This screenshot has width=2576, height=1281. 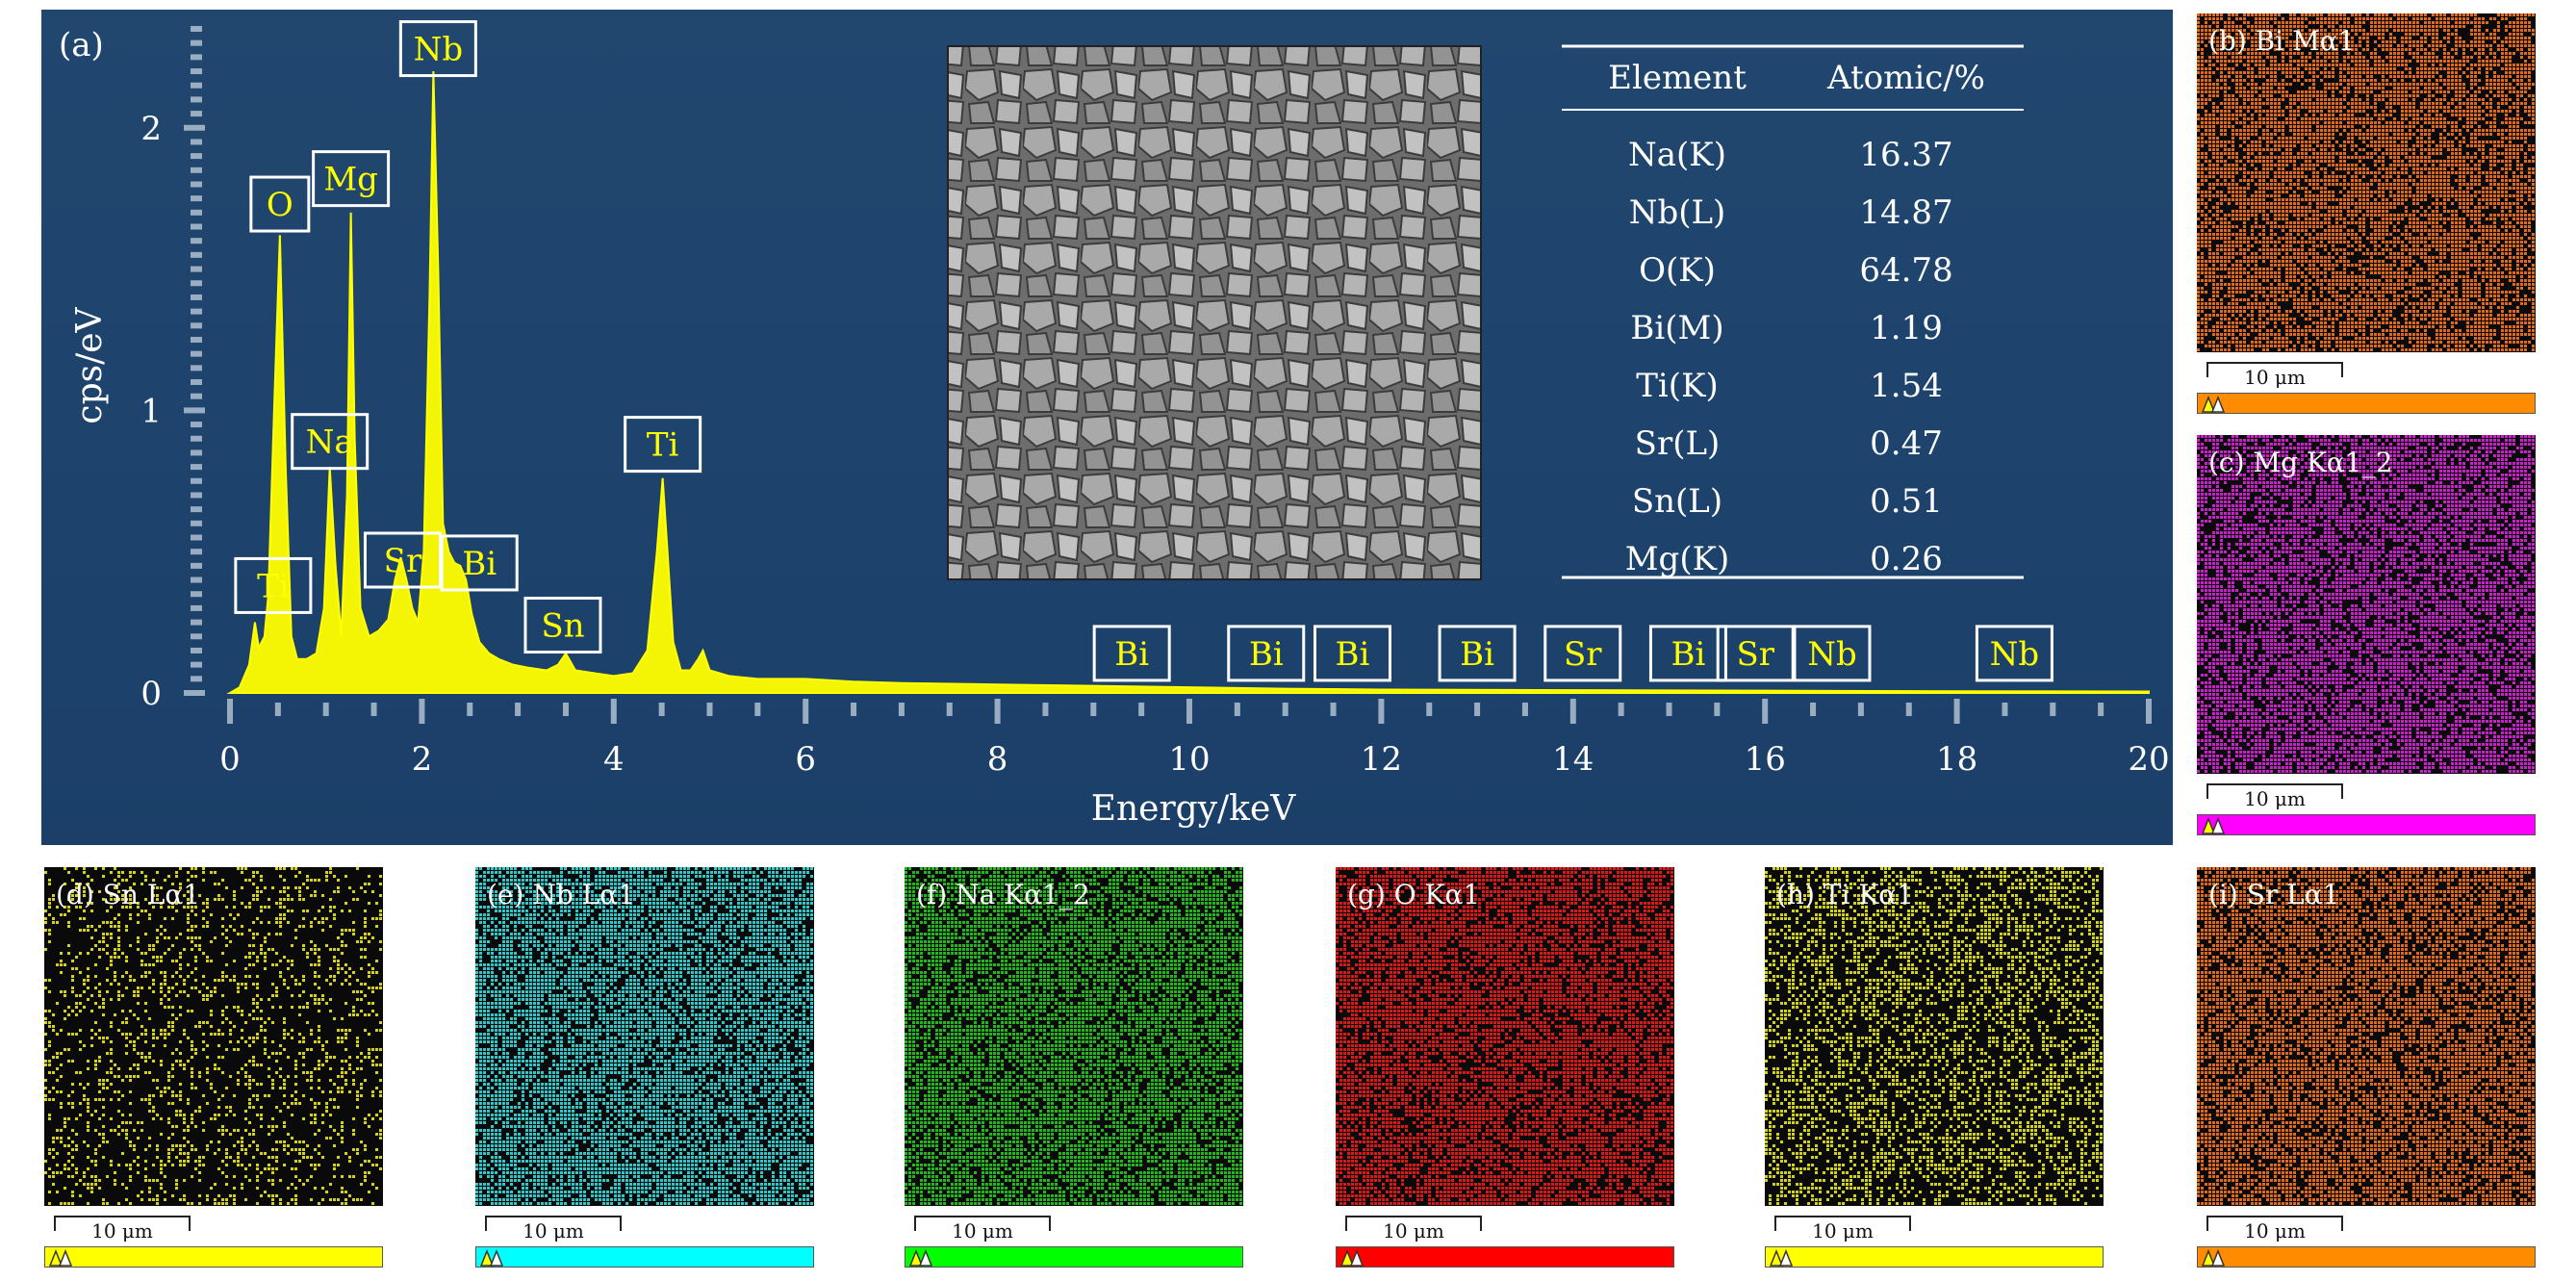 I want to click on scale-bar-b, so click(x=2274, y=370).